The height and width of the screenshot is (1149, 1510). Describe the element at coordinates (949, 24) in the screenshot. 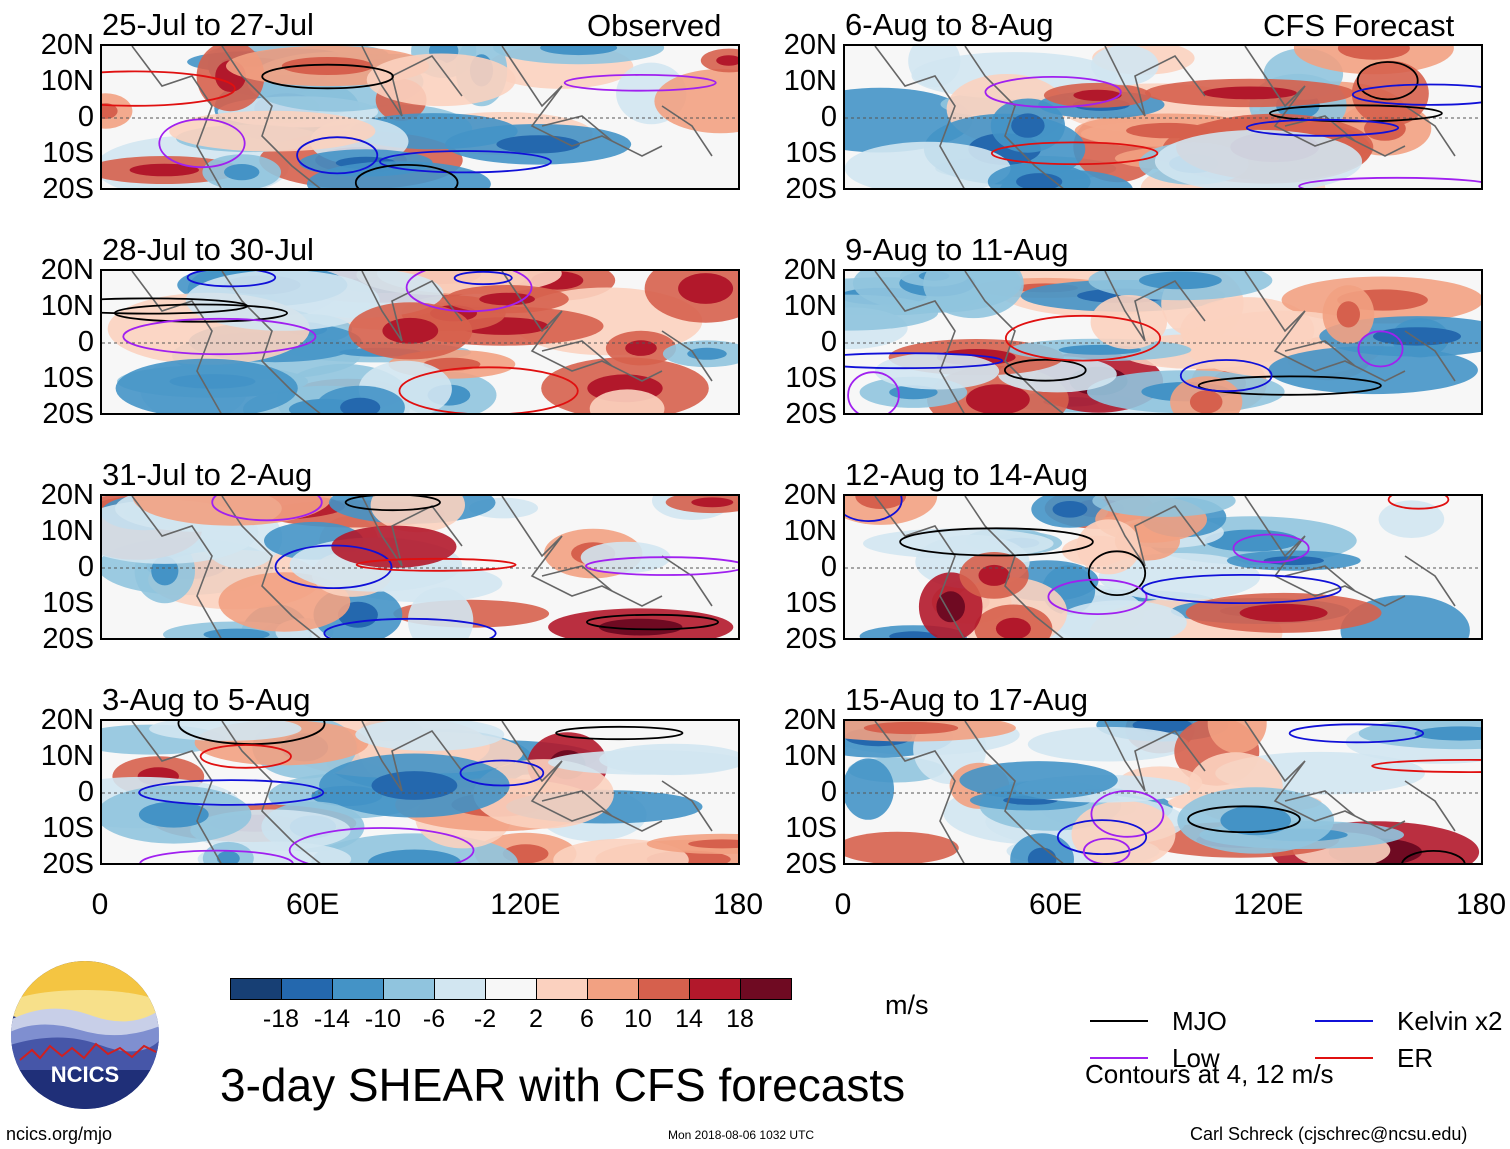

I see `panel-title: 6-Aug to 8-Aug` at that location.